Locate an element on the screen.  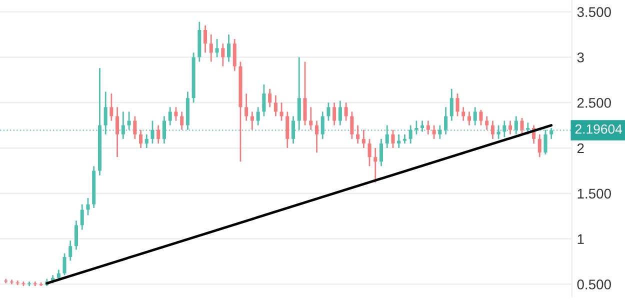
y-tick-label: 1.500 is located at coordinates (594, 193).